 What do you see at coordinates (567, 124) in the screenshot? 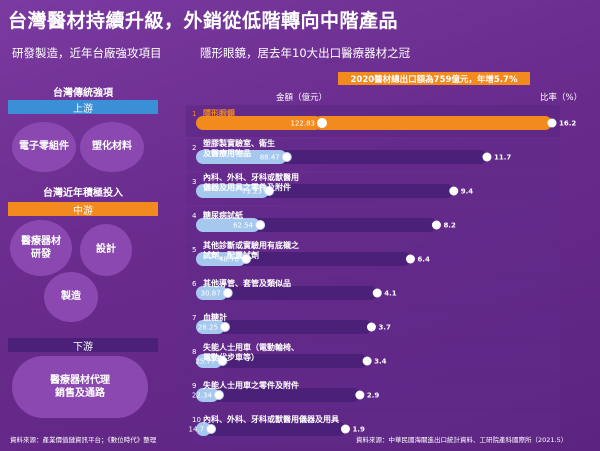
I see `percent-value-label: 16.2` at bounding box center [567, 124].